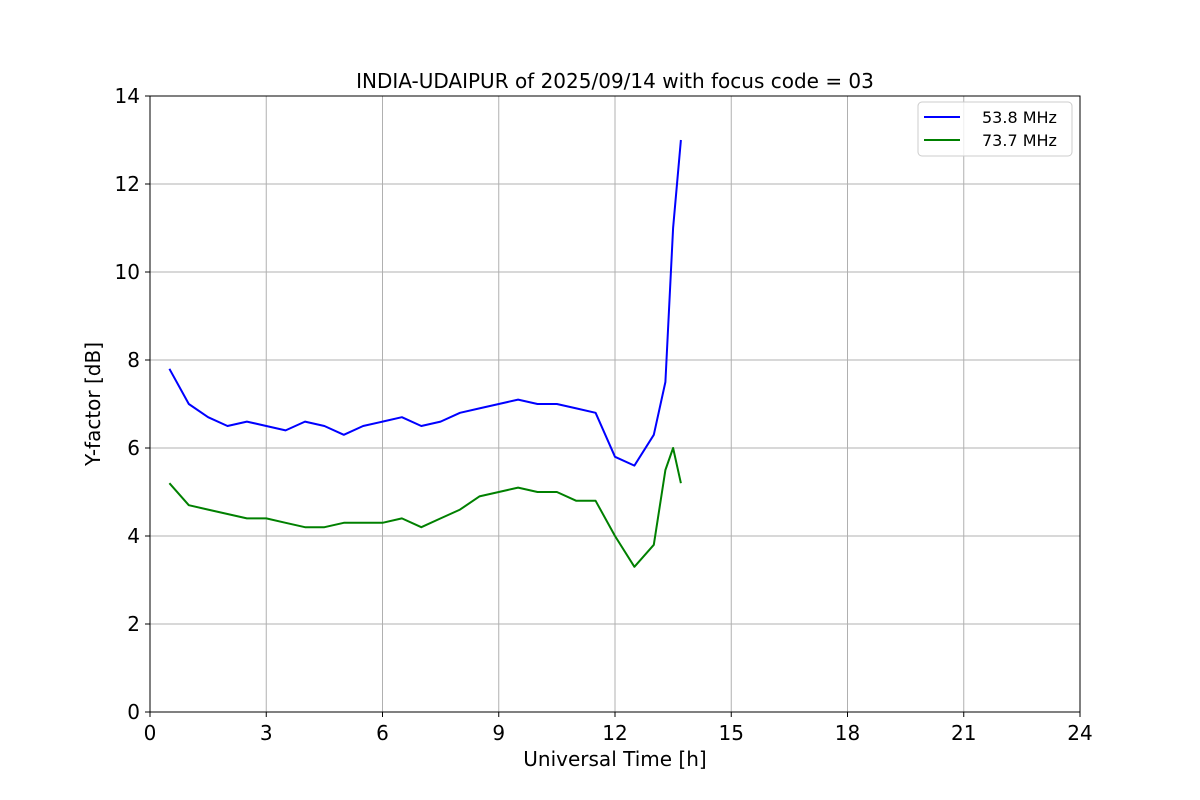 This screenshot has width=1200, height=800. I want to click on y-tick-label: 12, so click(127, 184).